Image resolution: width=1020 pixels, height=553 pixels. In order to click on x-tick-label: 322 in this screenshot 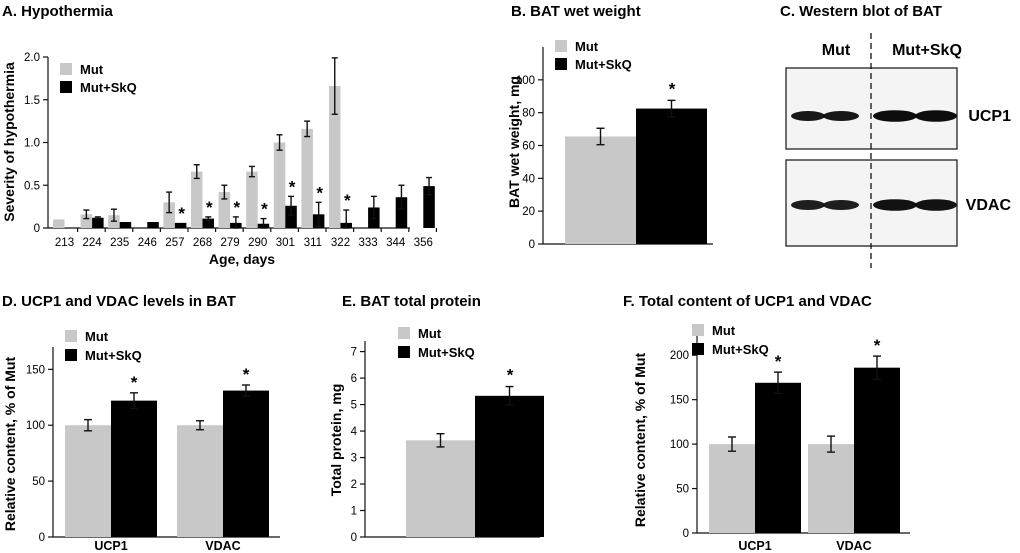, I will do `click(340, 243)`.